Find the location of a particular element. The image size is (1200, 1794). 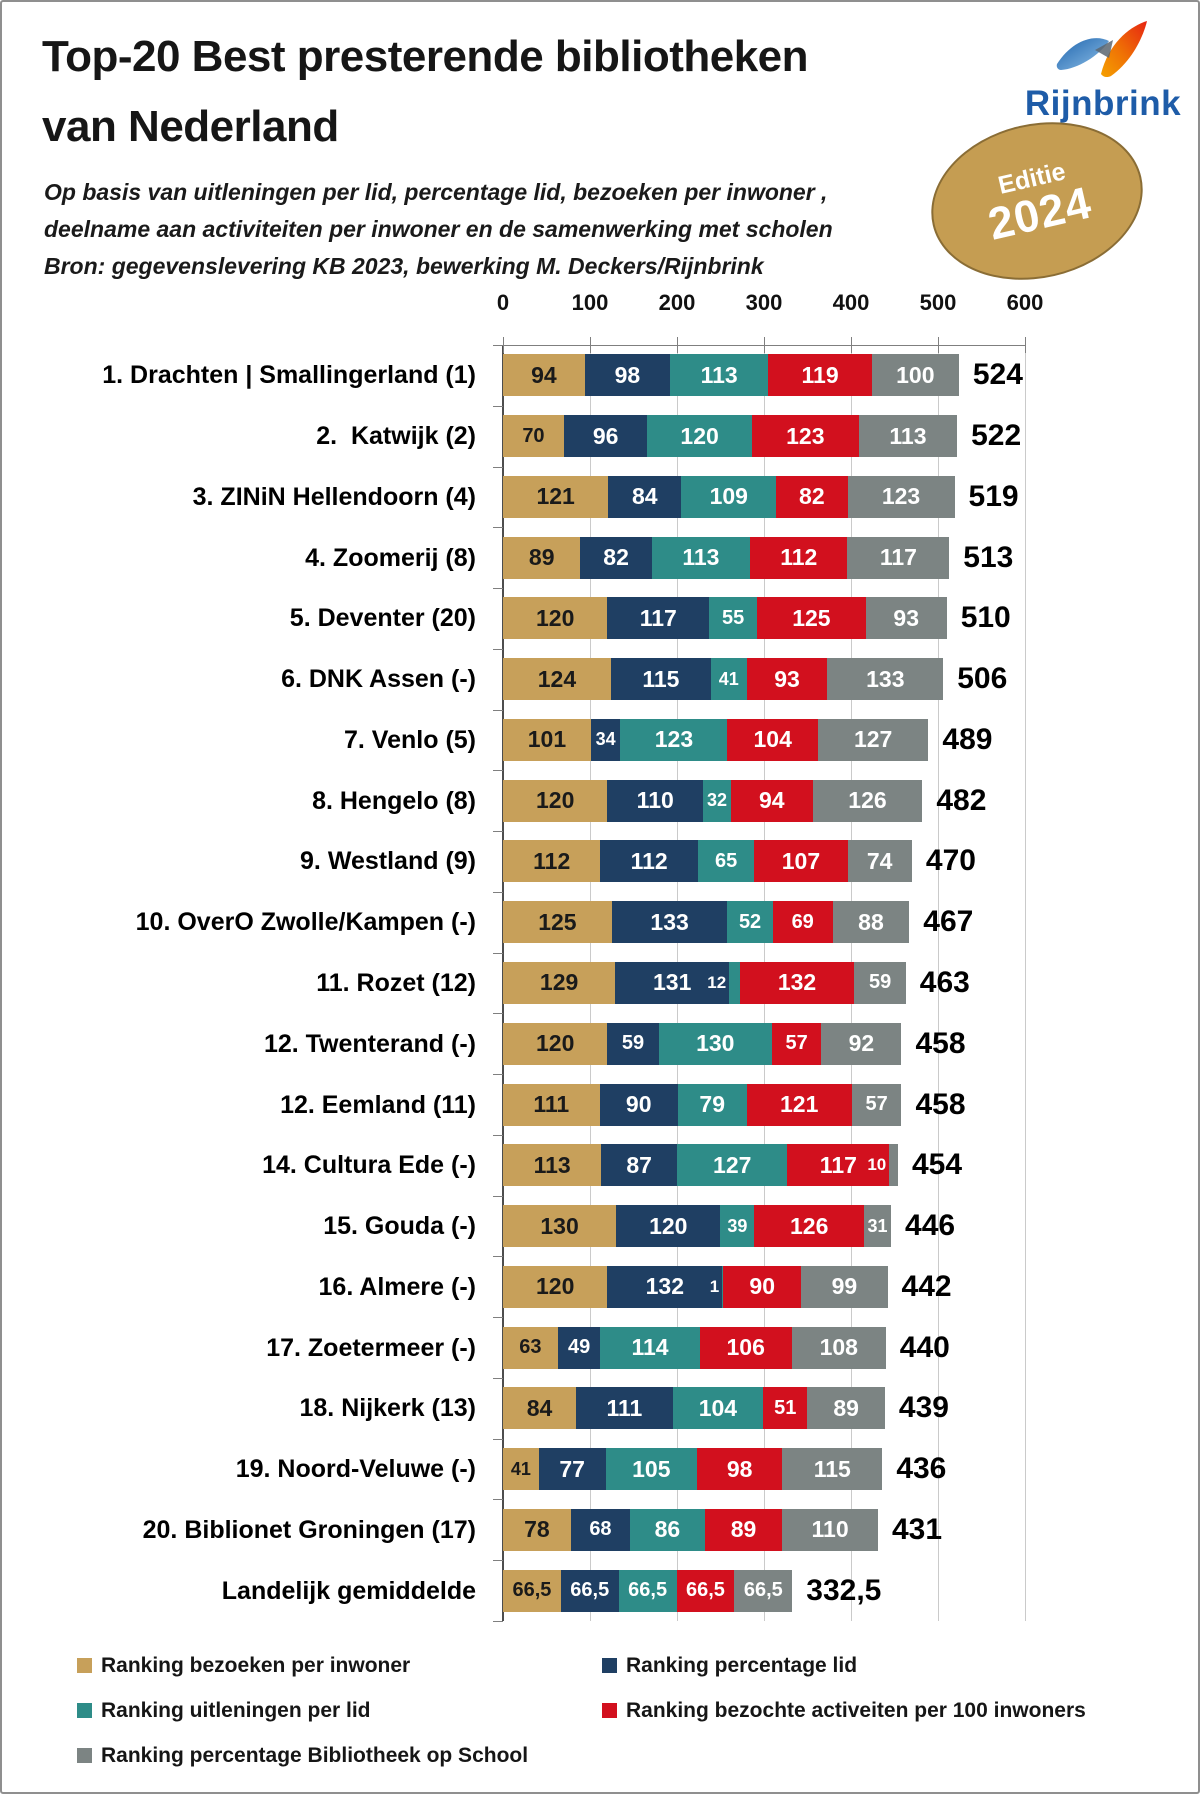

bar-segment: 112 is located at coordinates (799, 557).